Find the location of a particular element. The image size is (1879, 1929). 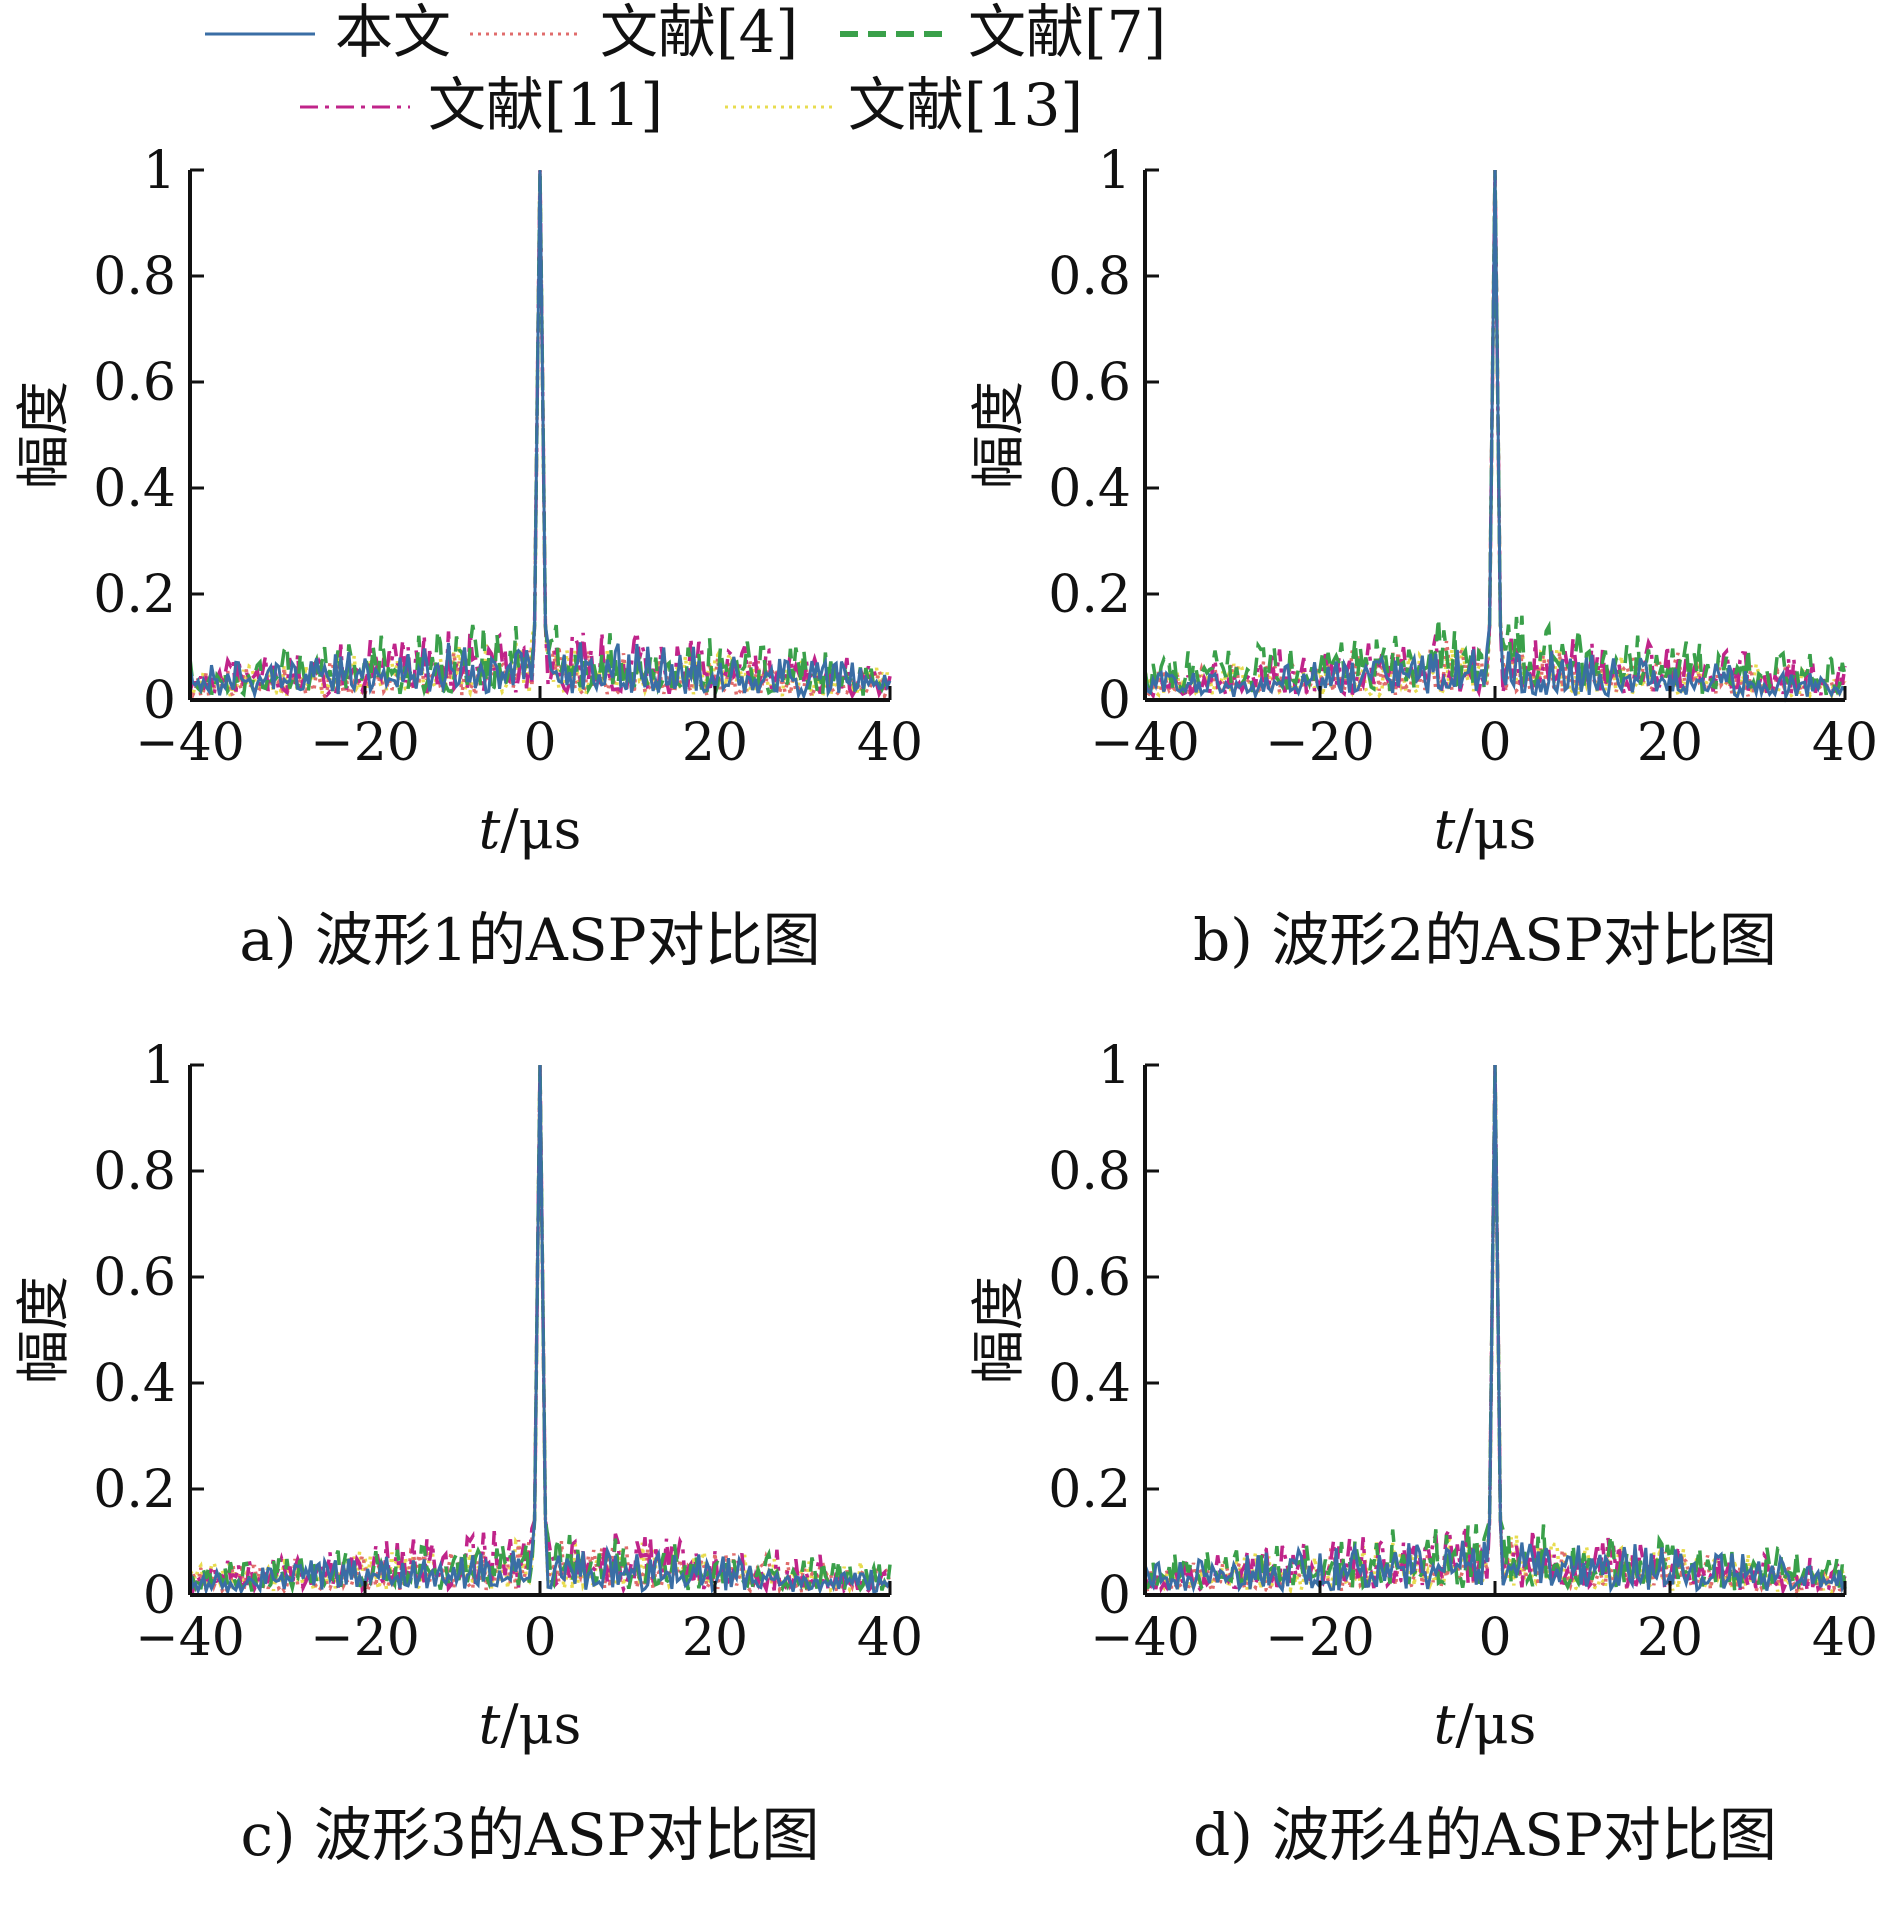

legend-entry: 文献[7] is located at coordinates (1003, 33).